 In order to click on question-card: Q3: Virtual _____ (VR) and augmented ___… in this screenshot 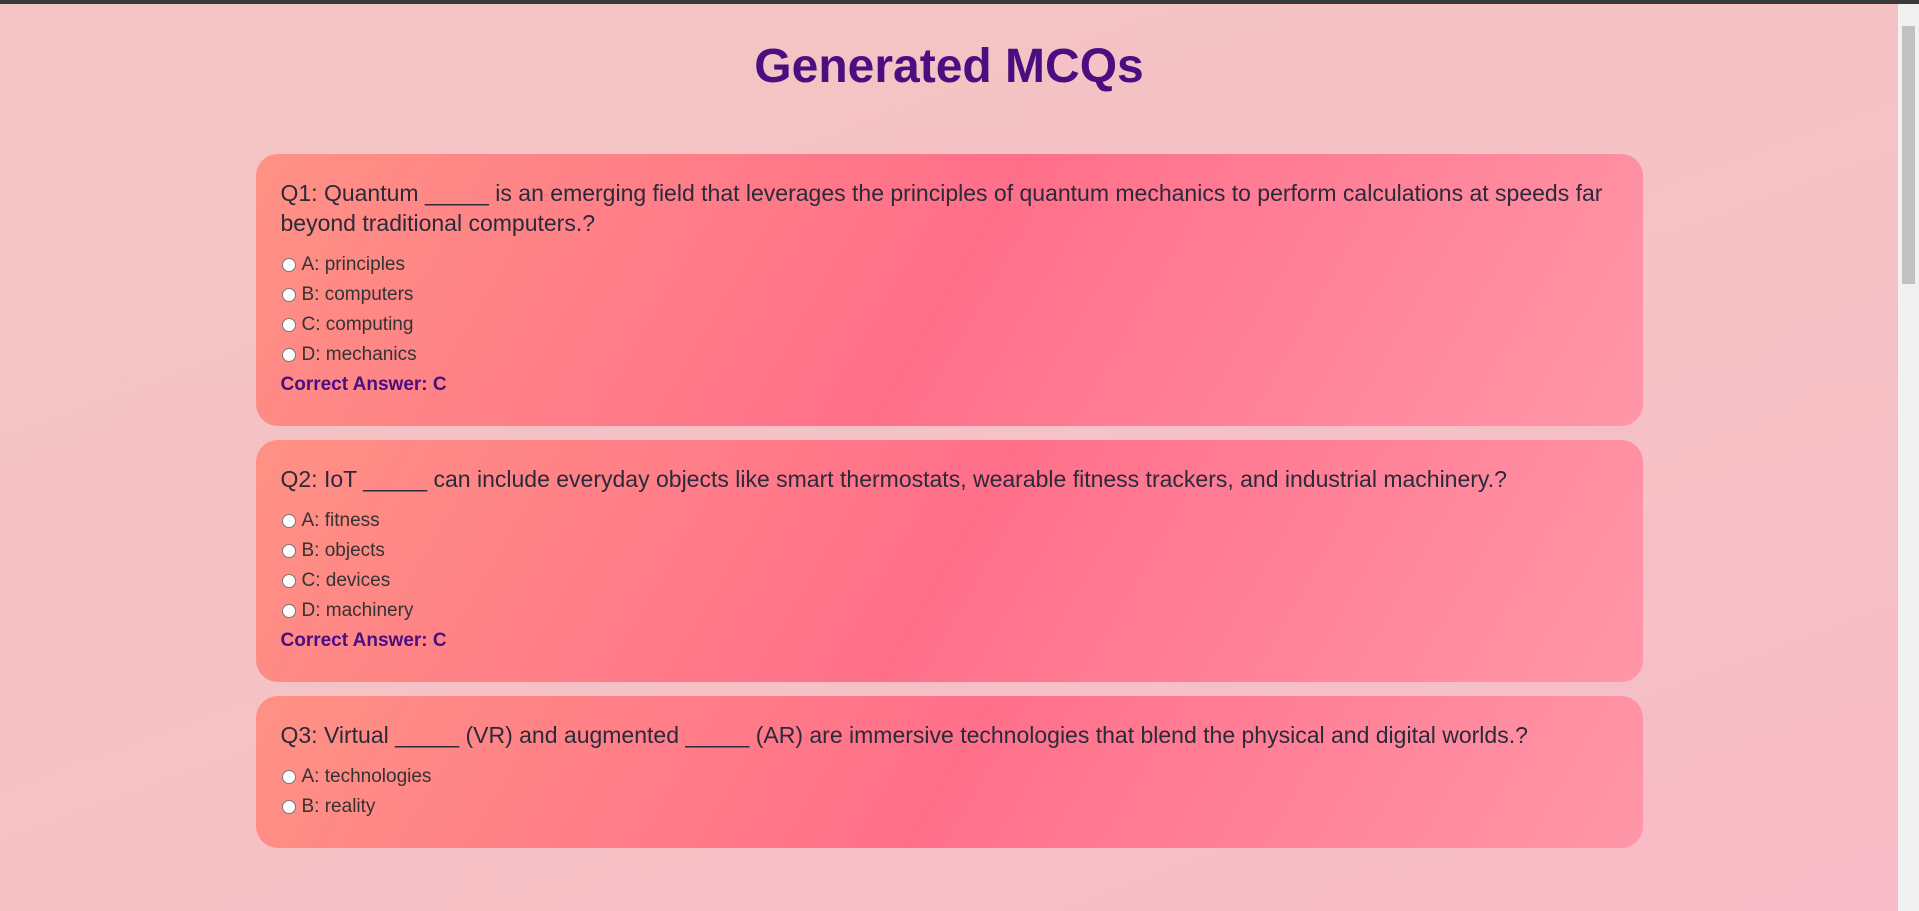, I will do `click(949, 772)`.